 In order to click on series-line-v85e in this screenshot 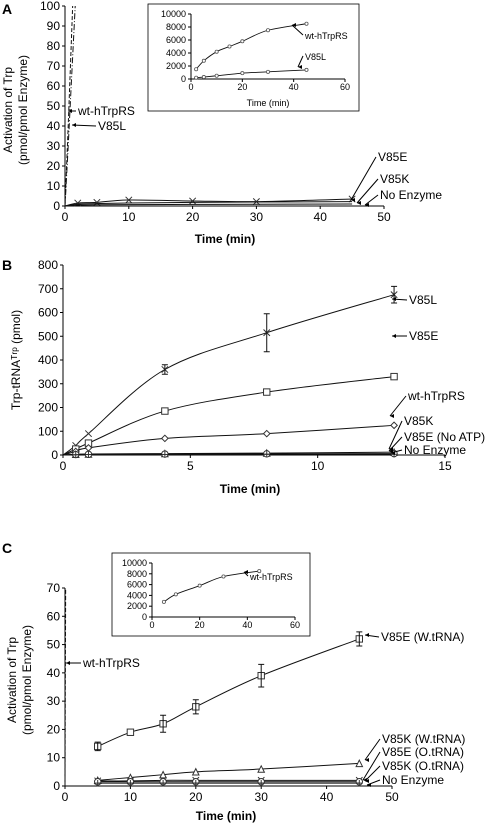, I will do `click(228, 416)`.